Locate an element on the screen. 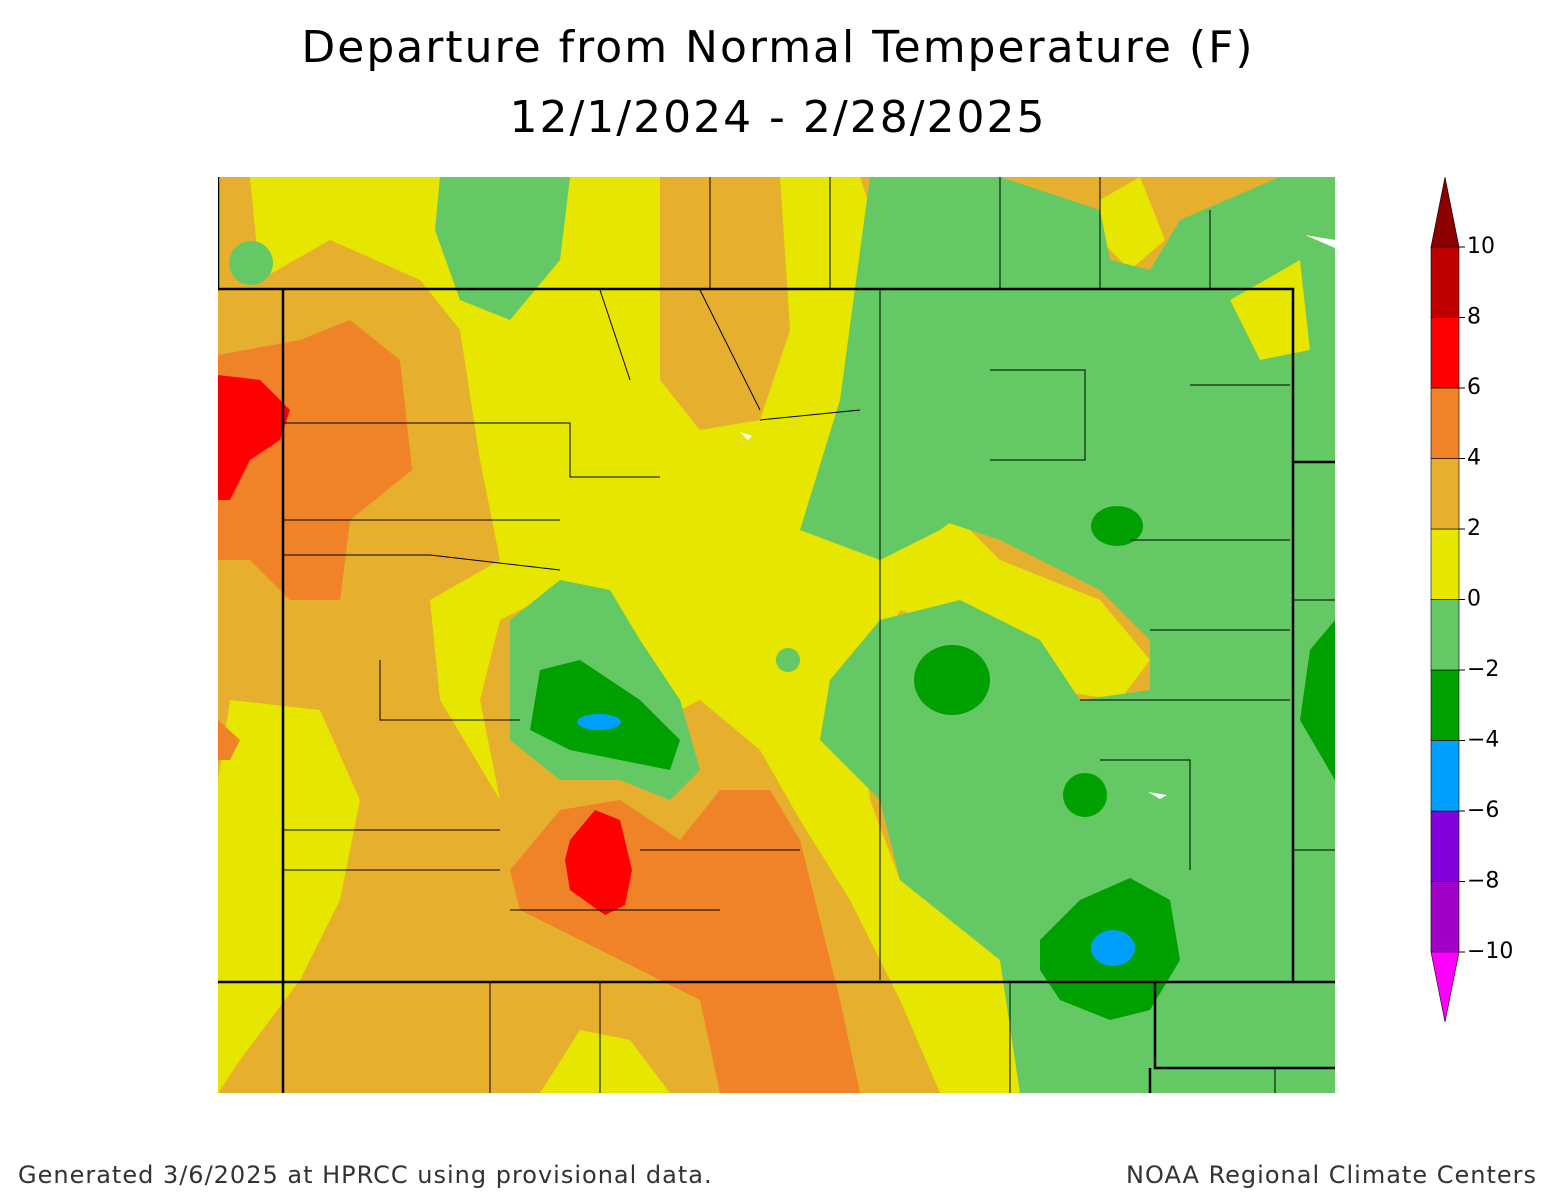 This screenshot has width=1553, height=1200. colorbar-over-arrow is located at coordinates (1445, 212).